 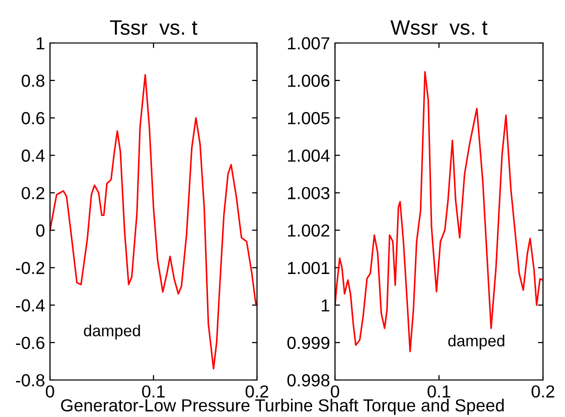 What do you see at coordinates (33, 156) in the screenshot?
I see `y-tick-label: 0.4` at bounding box center [33, 156].